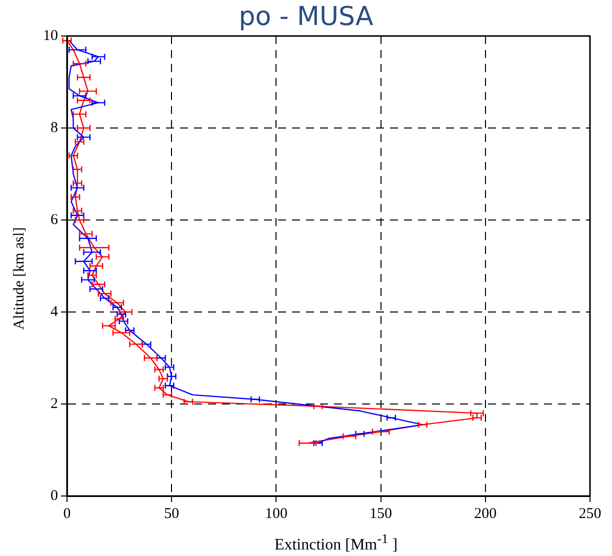 Image resolution: width=612 pixels, height=556 pixels. What do you see at coordinates (50, 36) in the screenshot?
I see `y-tick-label: 10` at bounding box center [50, 36].